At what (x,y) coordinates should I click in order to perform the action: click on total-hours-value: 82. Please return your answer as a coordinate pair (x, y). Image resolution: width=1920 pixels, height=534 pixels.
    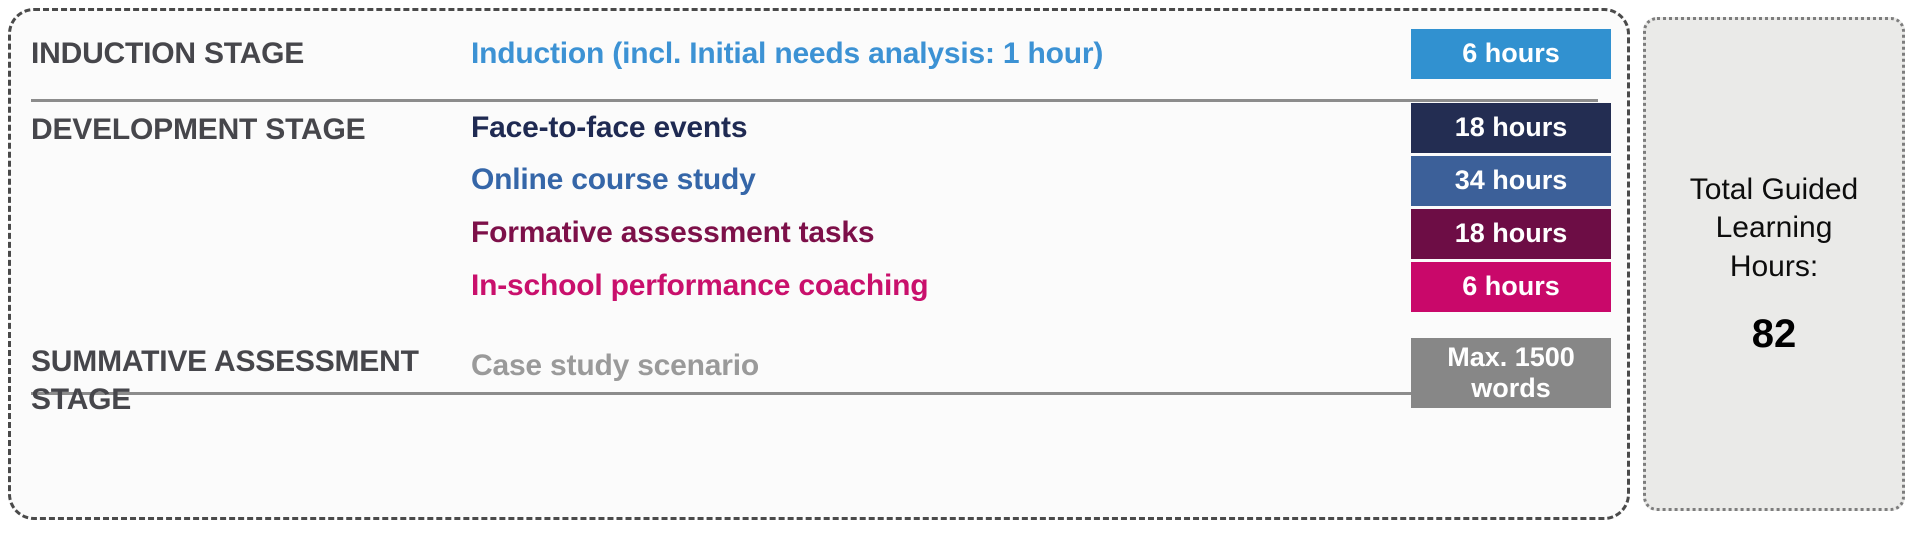
    Looking at the image, I should click on (1774, 334).